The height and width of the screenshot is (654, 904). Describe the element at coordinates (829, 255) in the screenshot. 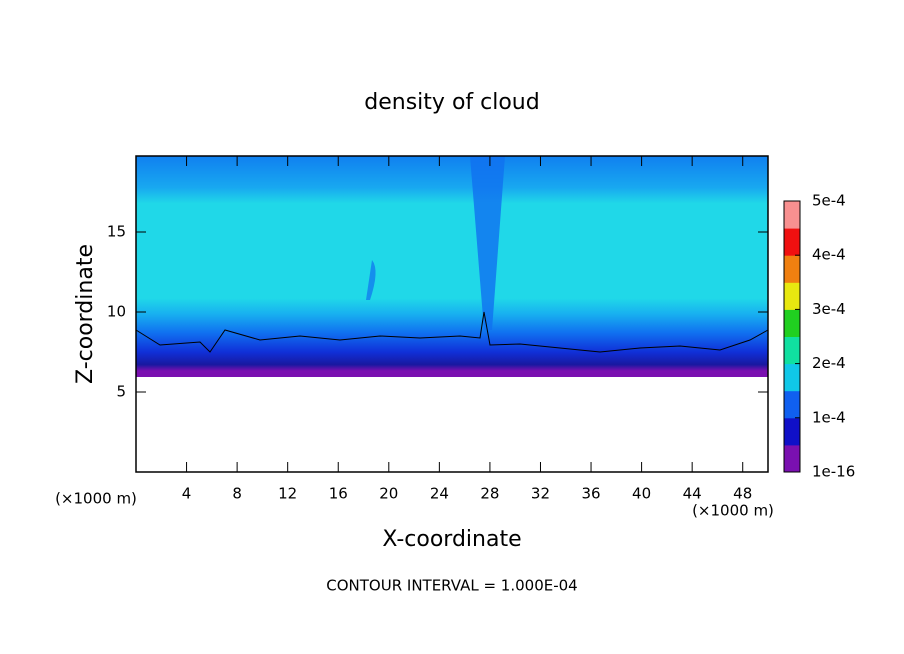

I see `colorbar-tick-label: 4e-4` at that location.